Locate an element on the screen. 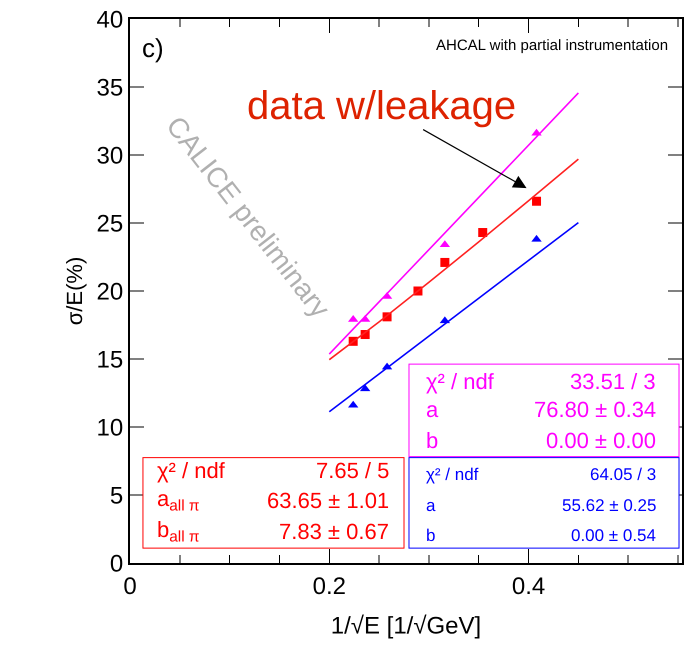 The image size is (690, 661). annotation: 7.65 / 5 is located at coordinates (353, 470).